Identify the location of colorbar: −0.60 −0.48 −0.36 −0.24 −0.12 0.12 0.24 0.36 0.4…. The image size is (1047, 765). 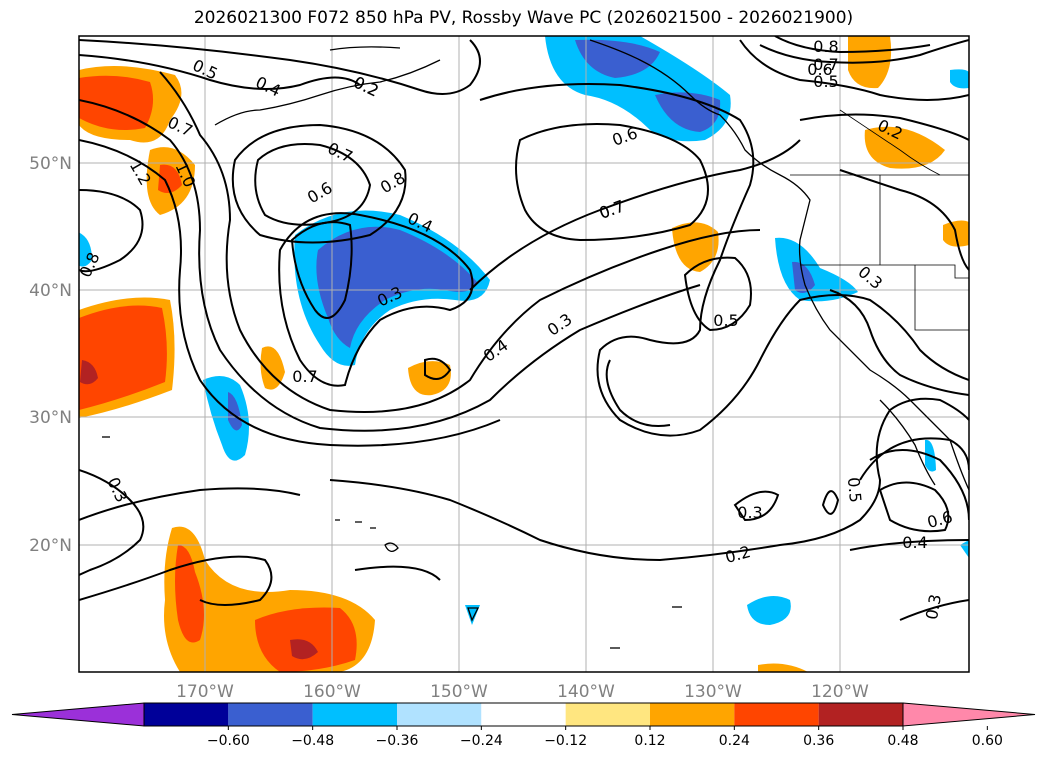
(523, 725).